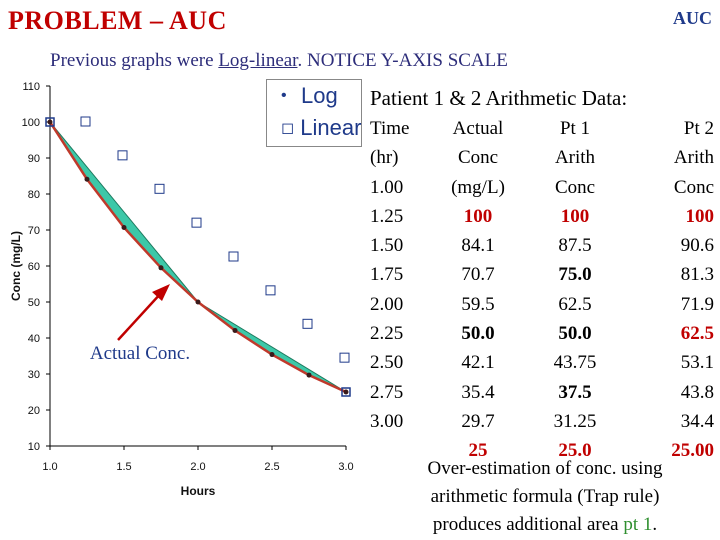 This screenshot has width=720, height=540. What do you see at coordinates (528, 524) in the screenshot?
I see `note-line-3-prefix: produces additional area` at bounding box center [528, 524].